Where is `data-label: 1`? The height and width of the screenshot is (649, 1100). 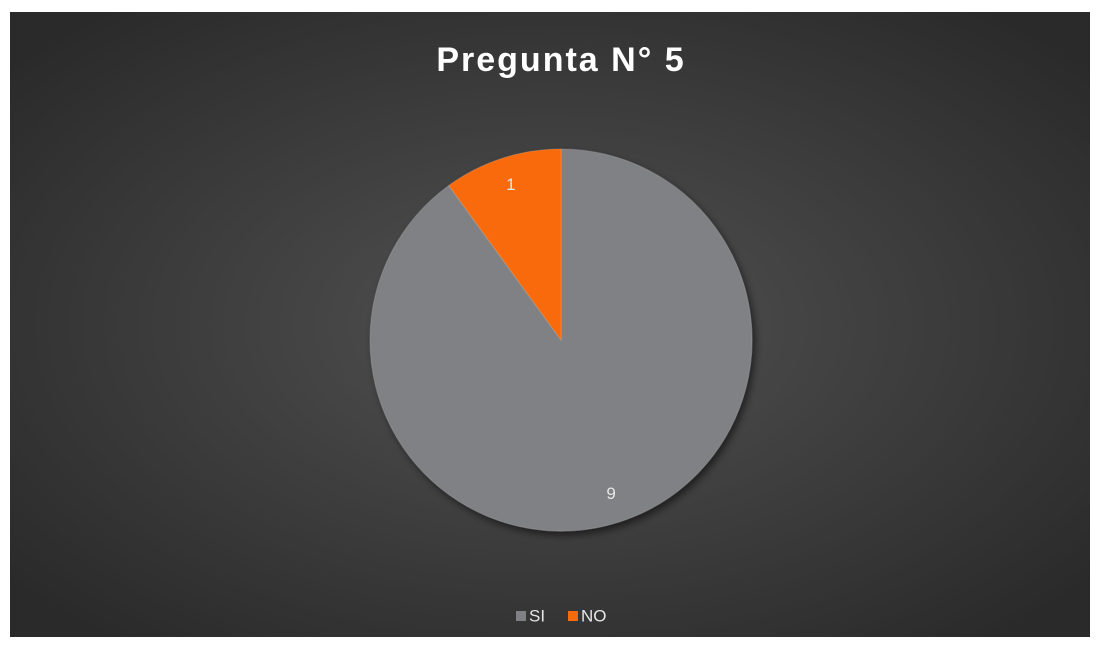 data-label: 1 is located at coordinates (510, 184).